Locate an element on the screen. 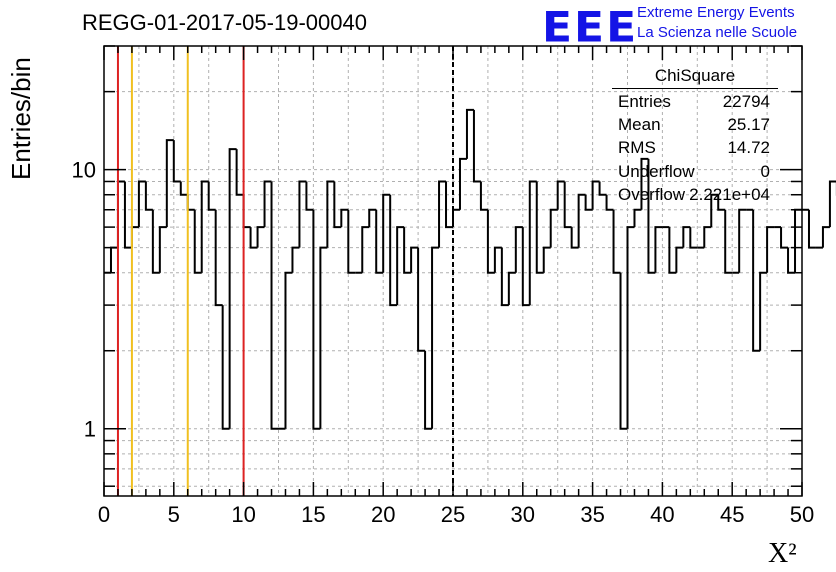  stats-label: Entries is located at coordinates (644, 101).